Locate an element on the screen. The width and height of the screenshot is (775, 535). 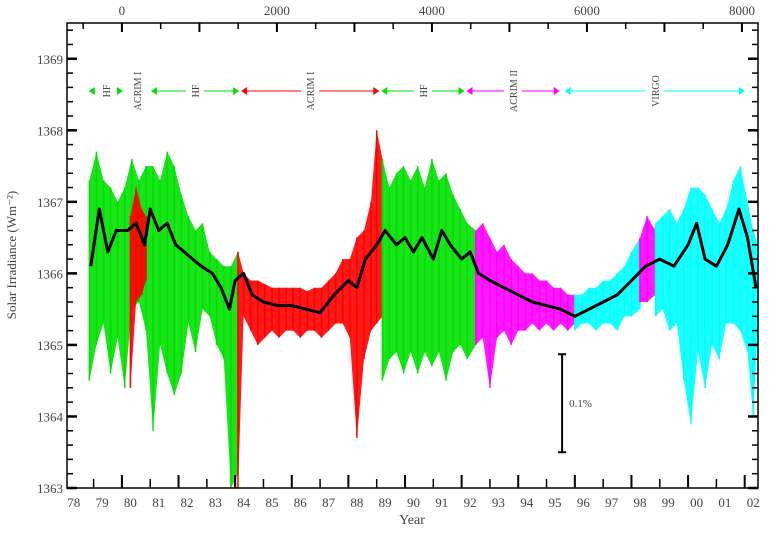
x-tick-label: 02 is located at coordinates (753, 502).